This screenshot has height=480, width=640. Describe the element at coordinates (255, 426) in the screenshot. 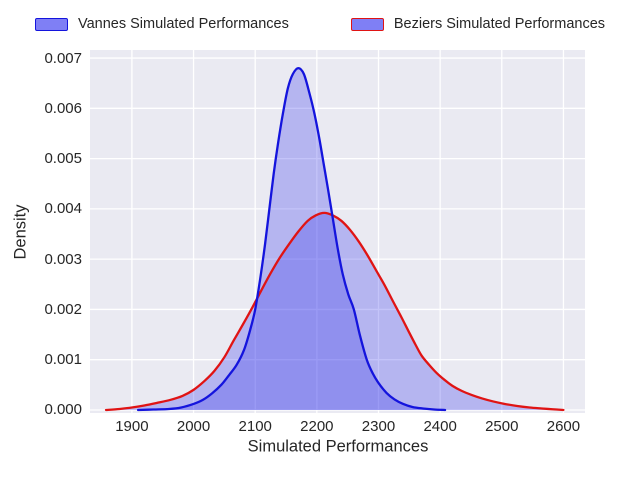

I see `x-tick-label: 2100` at that location.